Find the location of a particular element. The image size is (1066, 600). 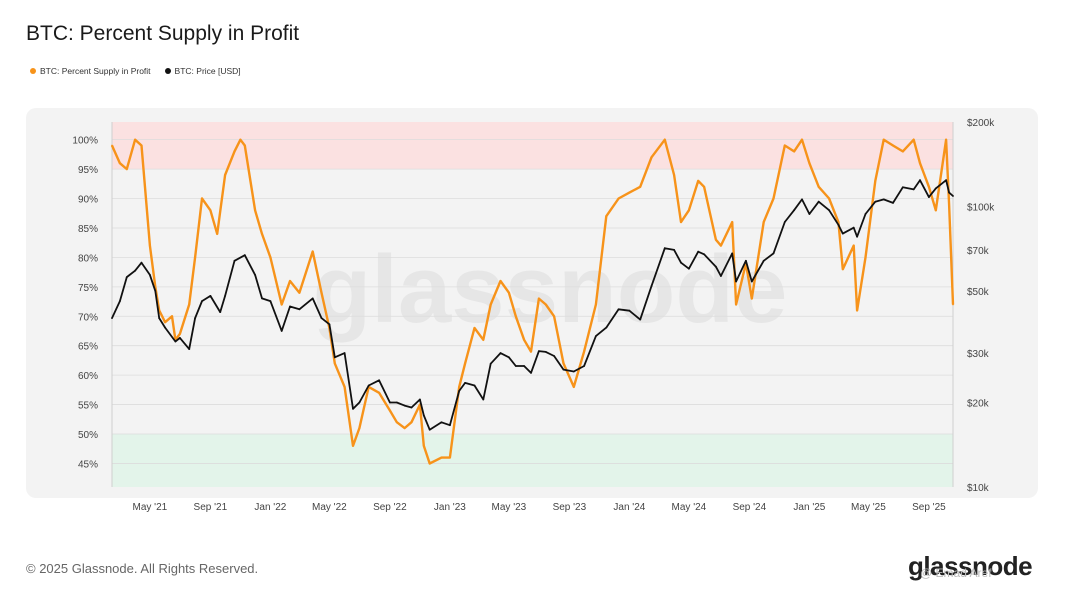

brand-logo: glassnode is located at coordinates (970, 566).